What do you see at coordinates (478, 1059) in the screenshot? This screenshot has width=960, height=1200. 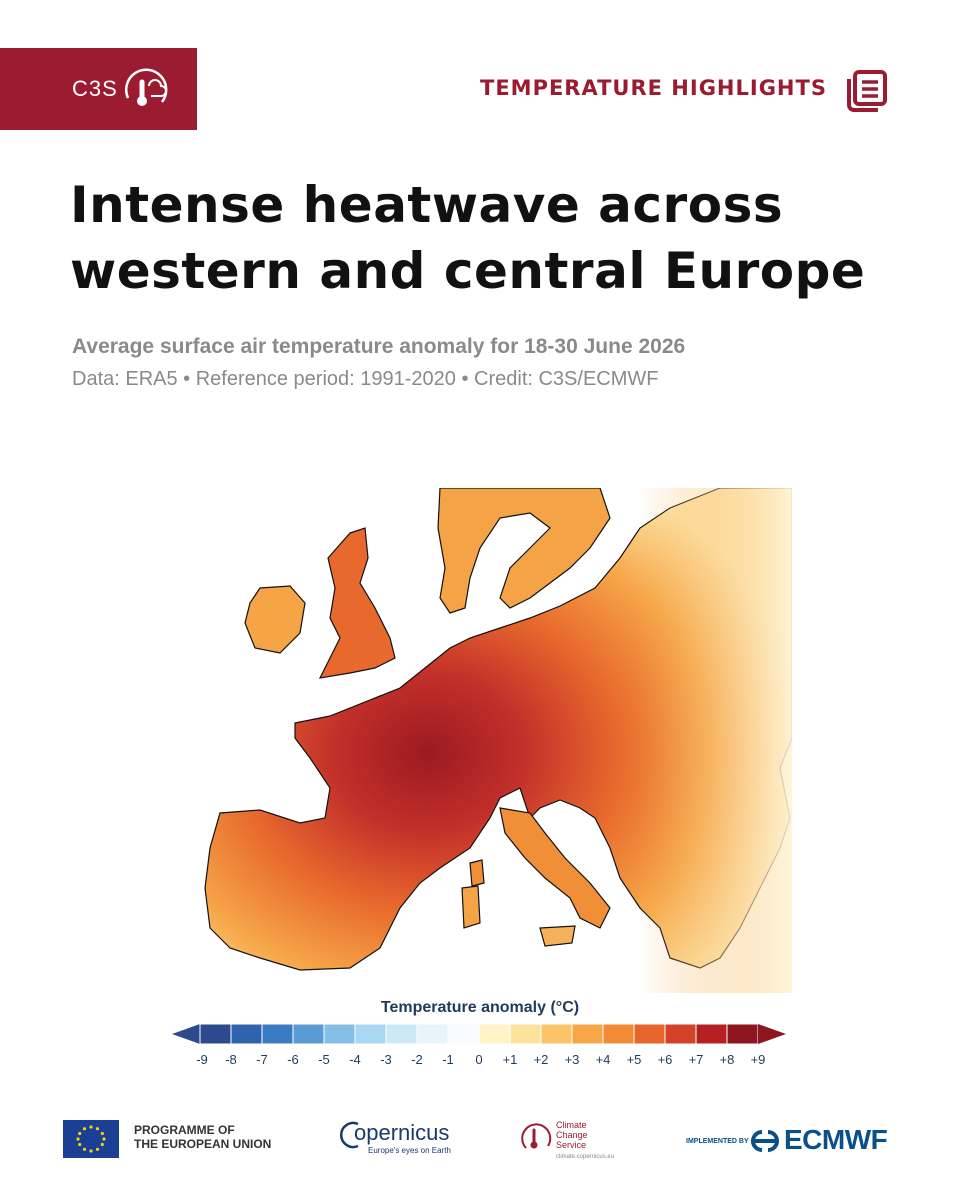 I see `colorbar-tick-label: 0` at bounding box center [478, 1059].